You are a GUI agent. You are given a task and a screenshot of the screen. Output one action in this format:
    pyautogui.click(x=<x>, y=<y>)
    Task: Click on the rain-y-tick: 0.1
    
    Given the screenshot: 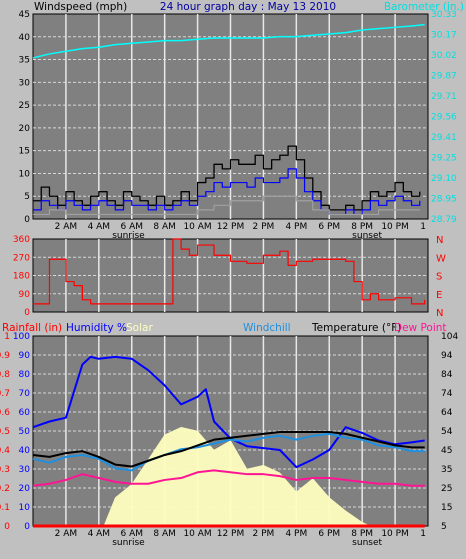 What is the action you would take?
    pyautogui.click(x=5, y=508)
    